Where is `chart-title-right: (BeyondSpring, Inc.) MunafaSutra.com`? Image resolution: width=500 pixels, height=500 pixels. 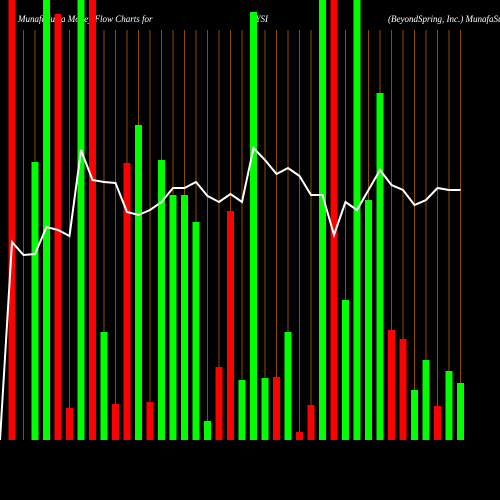 chart-title-right: (BeyondSpring, Inc.) MunafaSutra.com is located at coordinates (444, 19).